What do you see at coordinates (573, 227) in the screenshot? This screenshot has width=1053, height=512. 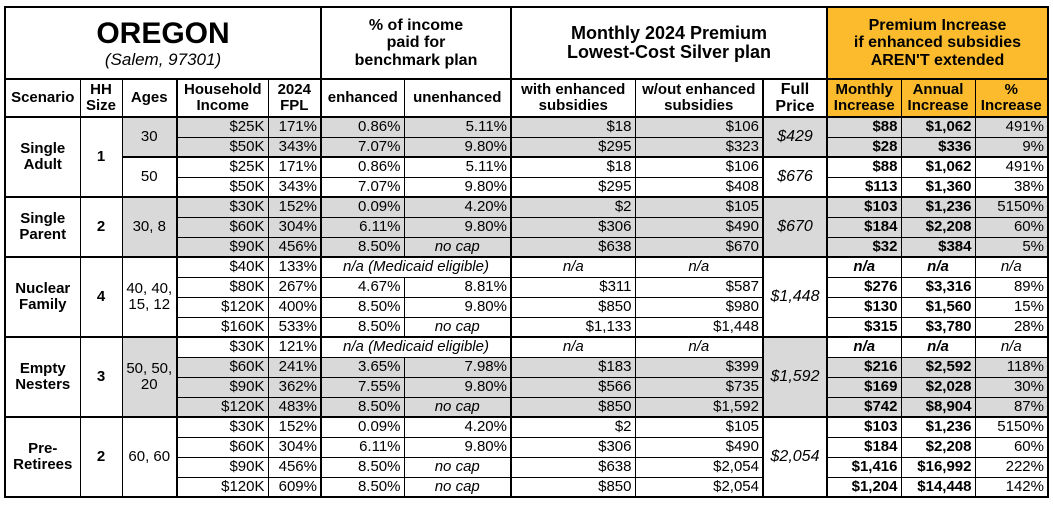 I see `table-cell: $306` at bounding box center [573, 227].